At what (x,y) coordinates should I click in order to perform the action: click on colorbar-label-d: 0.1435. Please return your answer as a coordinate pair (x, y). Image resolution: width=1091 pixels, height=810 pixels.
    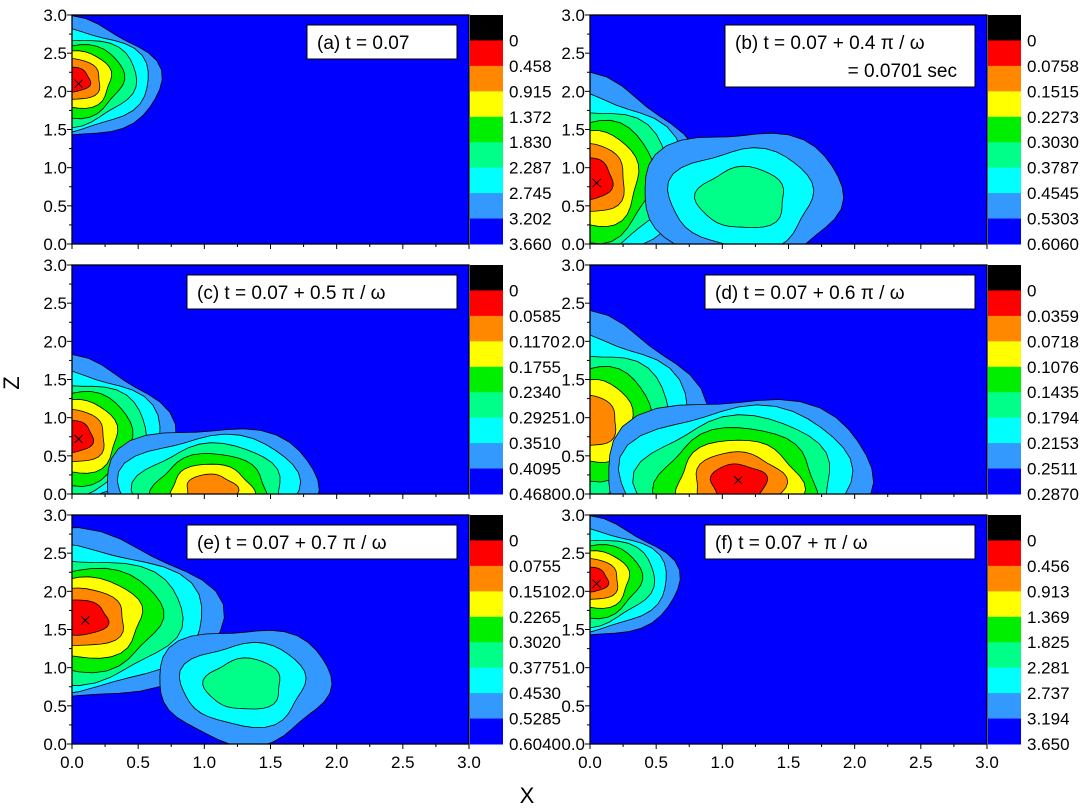
    Looking at the image, I should click on (1053, 392).